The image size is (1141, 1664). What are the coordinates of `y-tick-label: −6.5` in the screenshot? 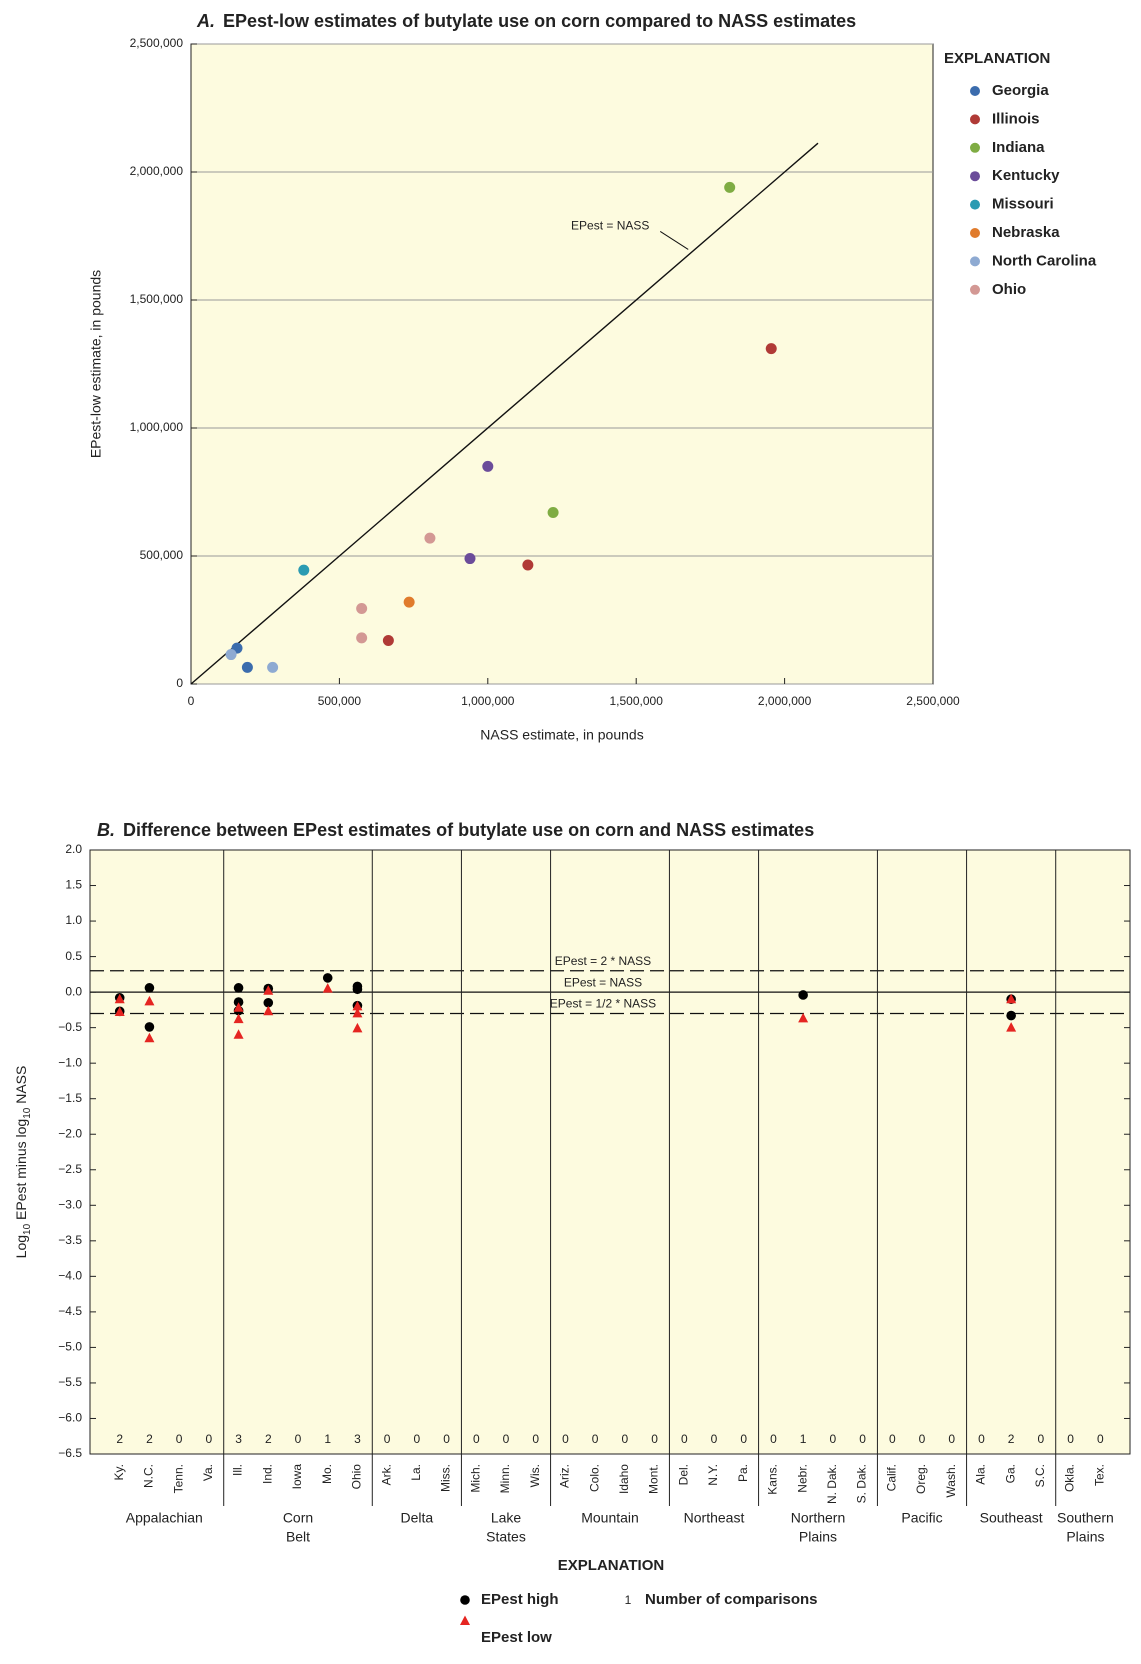 It's located at (70, 1453).